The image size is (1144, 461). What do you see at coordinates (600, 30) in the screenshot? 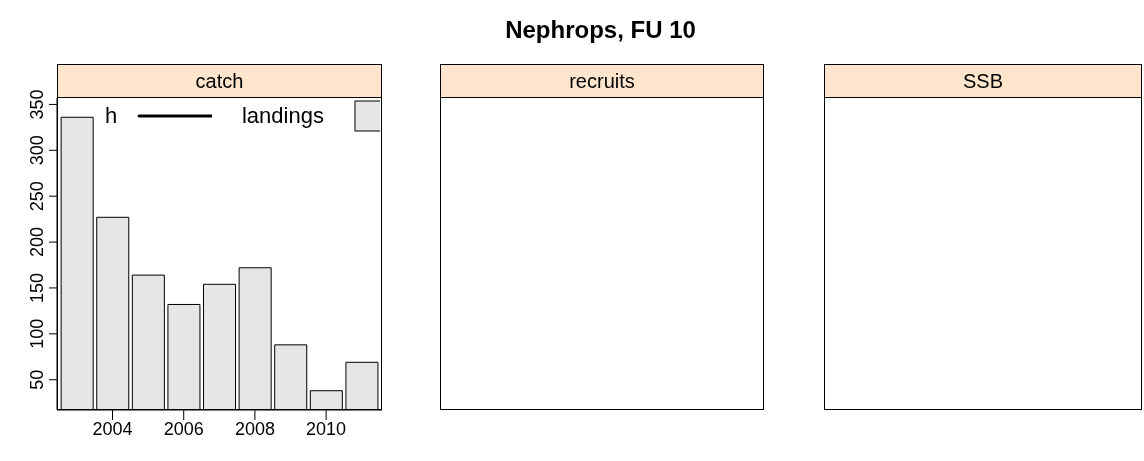
I see `text: Nephrops, FU 10` at bounding box center [600, 30].